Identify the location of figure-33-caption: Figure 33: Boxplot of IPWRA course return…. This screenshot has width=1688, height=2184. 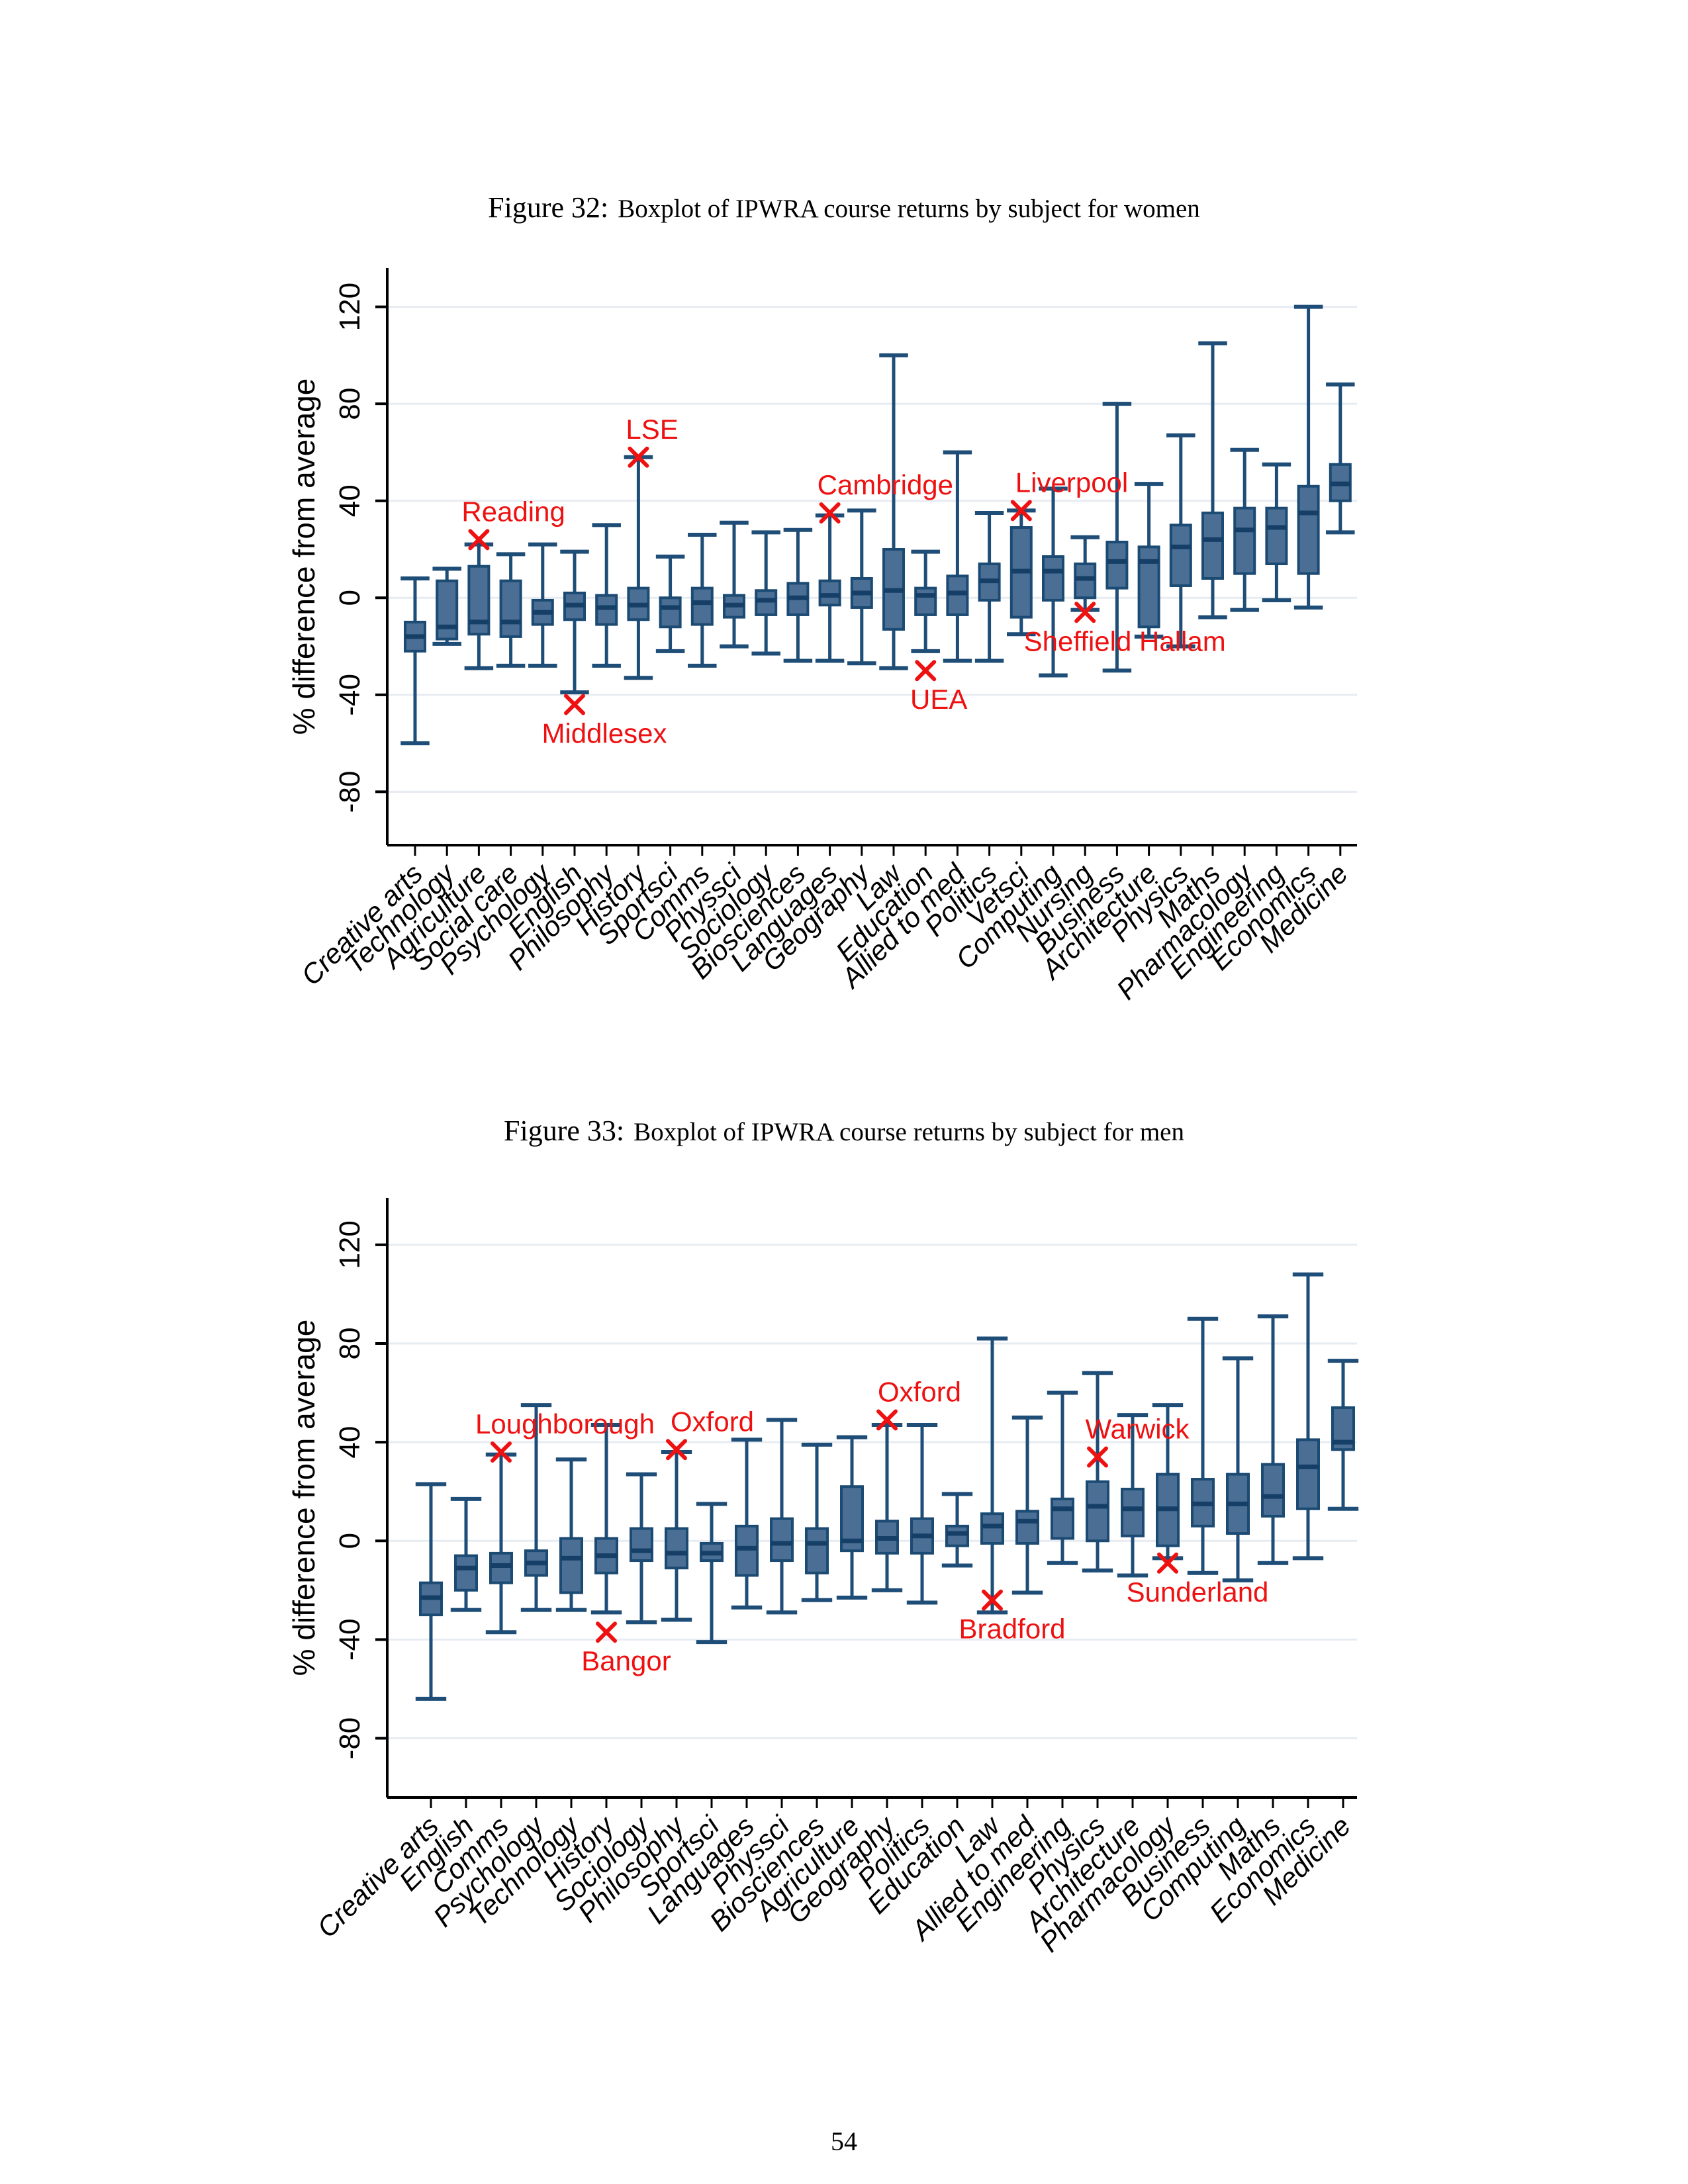
(844, 1131).